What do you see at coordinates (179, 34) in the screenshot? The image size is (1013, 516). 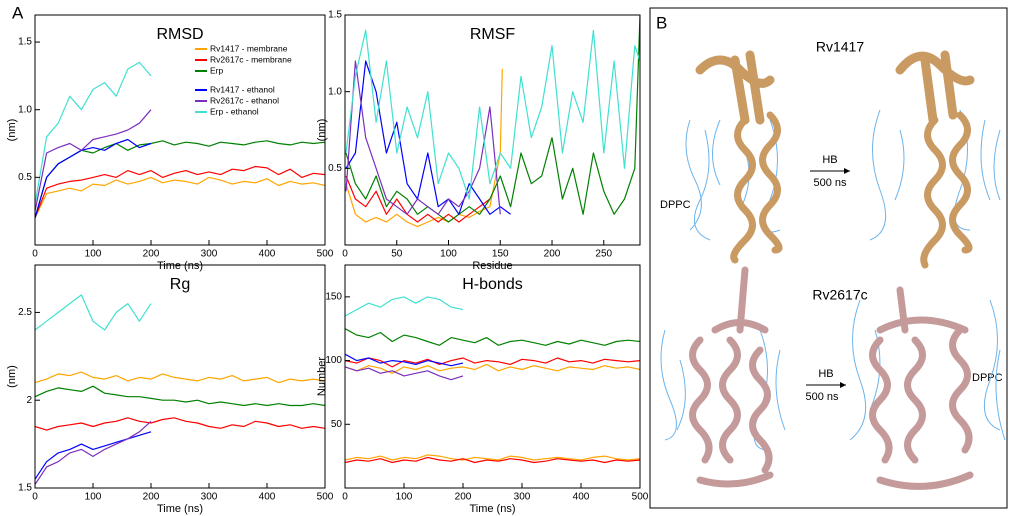 I see `chart-title: RMSD` at bounding box center [179, 34].